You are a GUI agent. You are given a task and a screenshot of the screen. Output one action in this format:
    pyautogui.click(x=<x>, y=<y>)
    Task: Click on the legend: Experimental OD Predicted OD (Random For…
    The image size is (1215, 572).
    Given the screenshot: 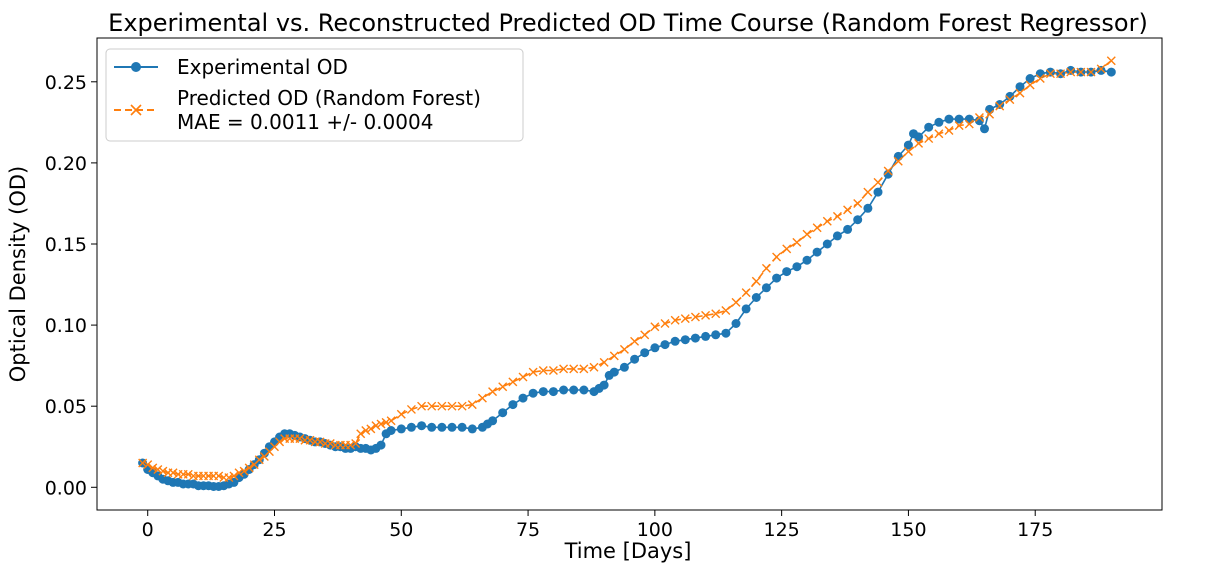 What is the action you would take?
    pyautogui.click(x=314, y=95)
    